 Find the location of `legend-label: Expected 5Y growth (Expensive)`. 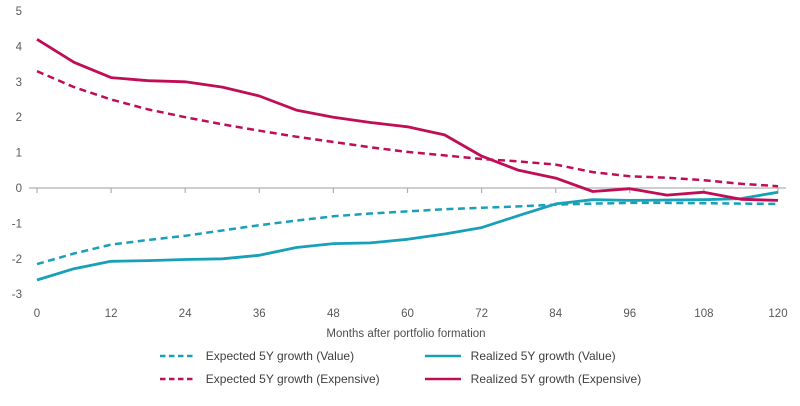

legend-label: Expected 5Y growth (Expensive) is located at coordinates (292, 379).